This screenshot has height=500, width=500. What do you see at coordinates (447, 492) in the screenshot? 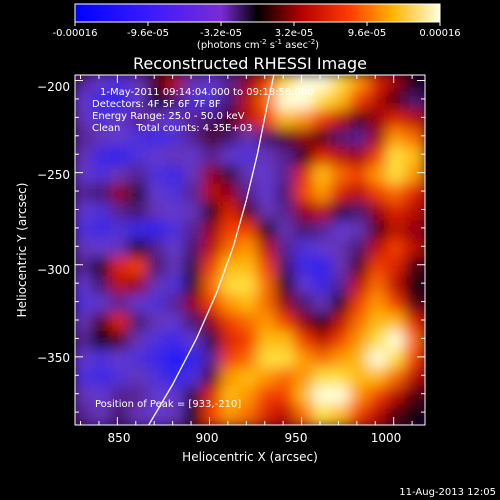
I see `generation-date: 11-Aug-2013 12:05` at bounding box center [447, 492].